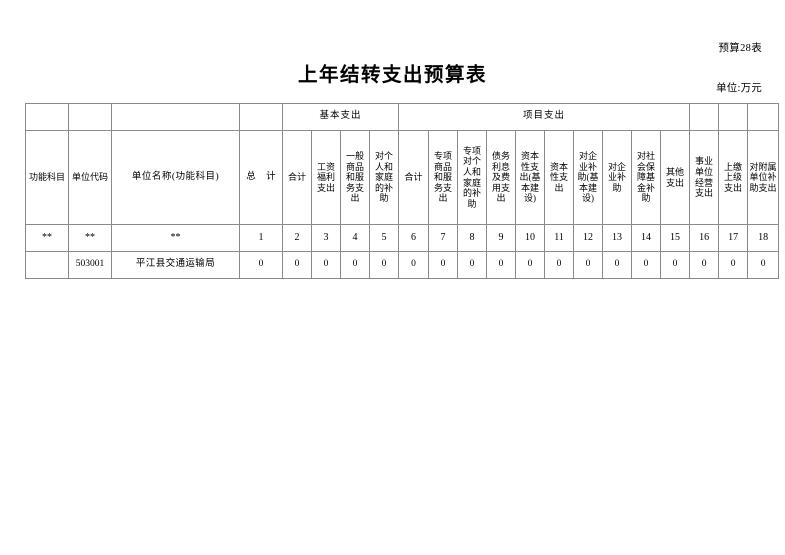  Describe the element at coordinates (617, 265) in the screenshot. I see `cell-pe-enterprise-subsidy: 0` at that location.